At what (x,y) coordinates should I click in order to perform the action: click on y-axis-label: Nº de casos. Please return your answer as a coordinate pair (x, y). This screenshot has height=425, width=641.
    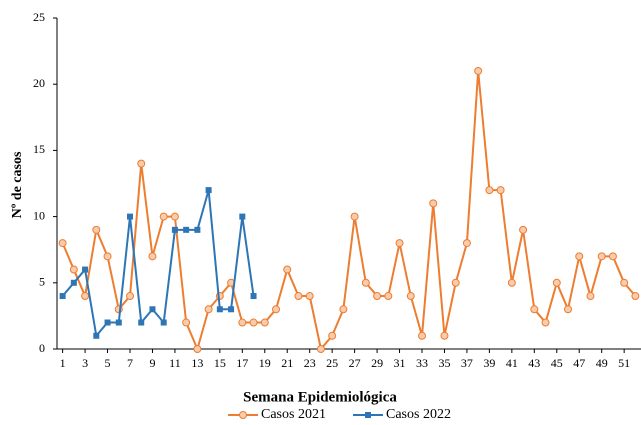
    Looking at the image, I should click on (17, 184).